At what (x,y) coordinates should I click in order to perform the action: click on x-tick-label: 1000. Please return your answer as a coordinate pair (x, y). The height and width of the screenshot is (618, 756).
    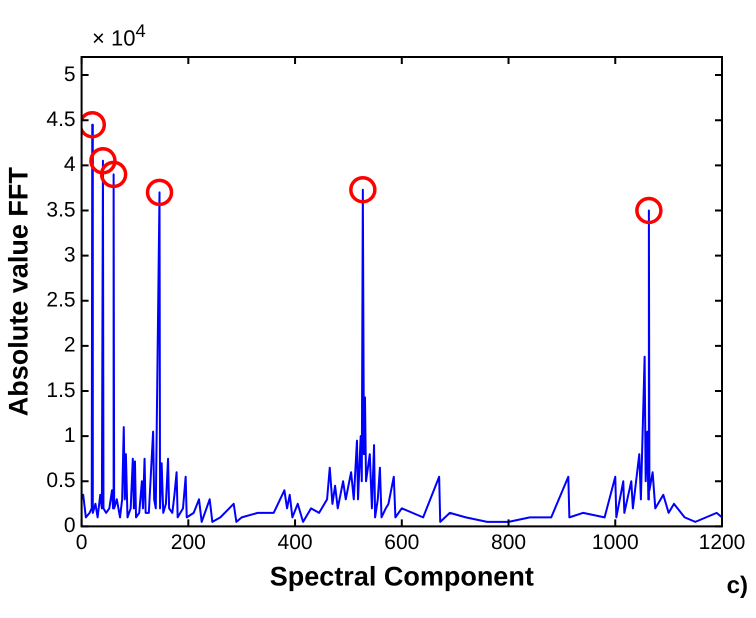
    Looking at the image, I should click on (615, 542).